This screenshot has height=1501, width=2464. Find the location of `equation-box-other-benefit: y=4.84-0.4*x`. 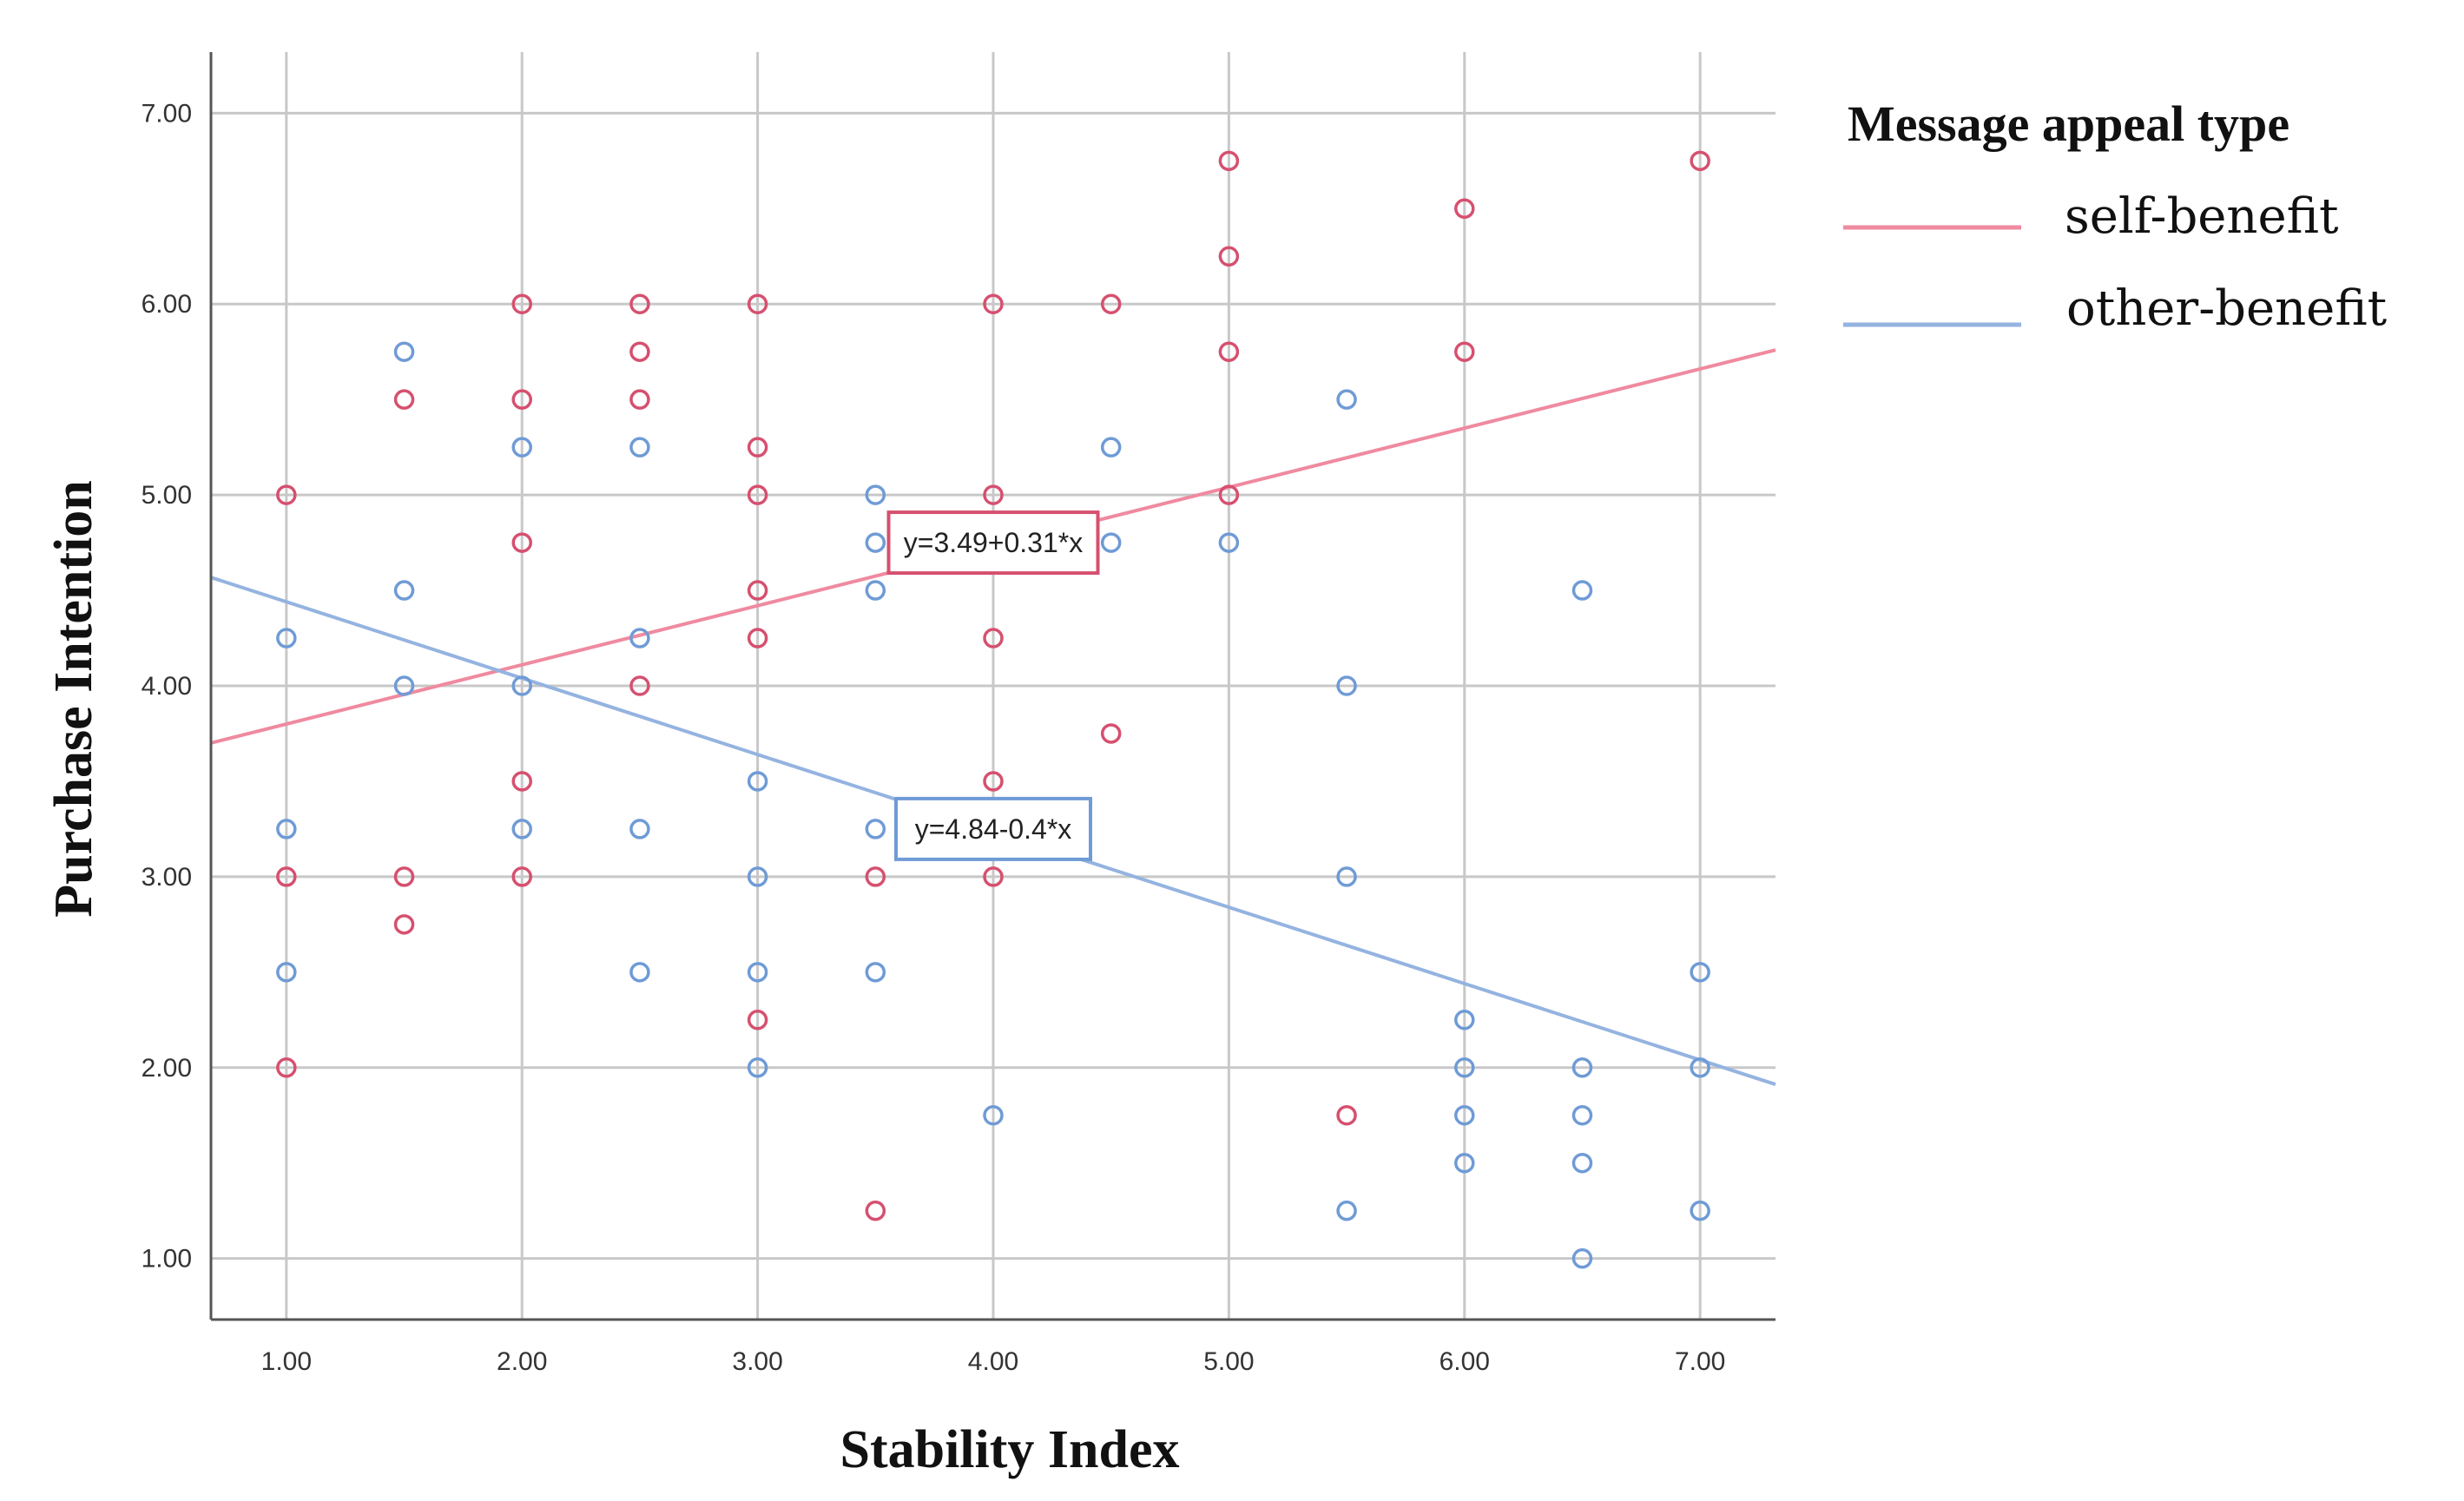

equation-box-other-benefit: y=4.84-0.4*x is located at coordinates (993, 828).